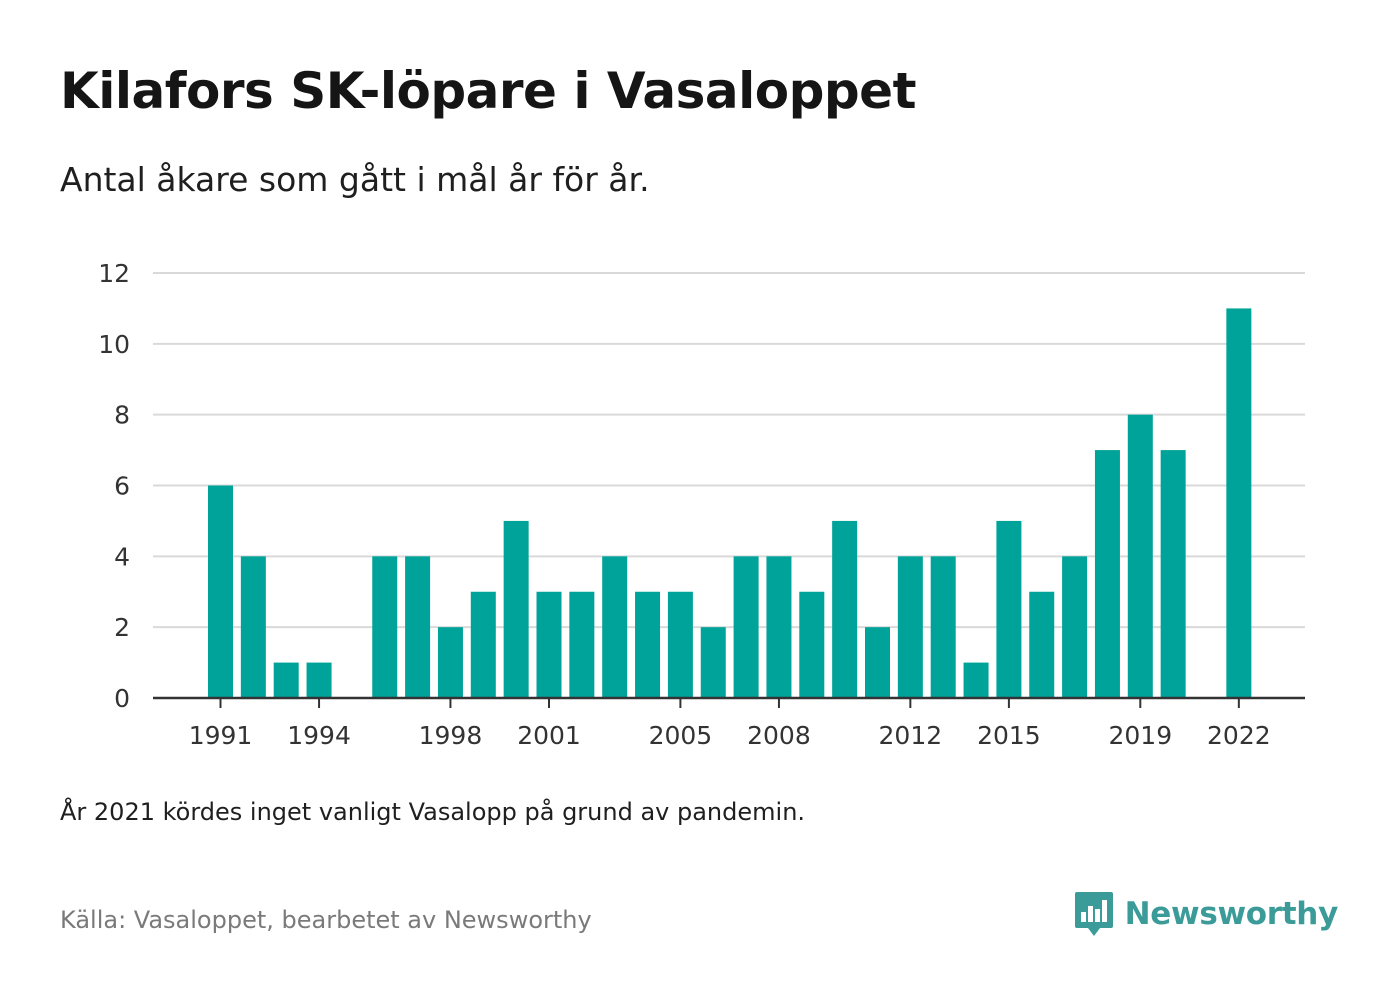 This screenshot has width=1400, height=1000. What do you see at coordinates (516, 609) in the screenshot?
I see `bar-2000` at bounding box center [516, 609].